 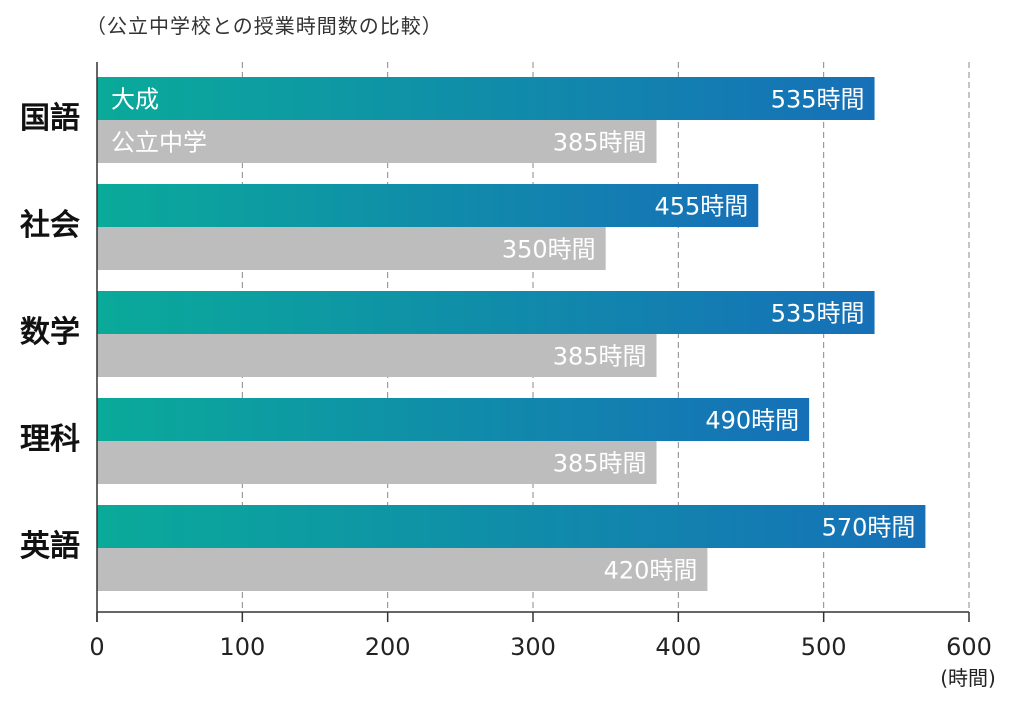 What do you see at coordinates (824, 647) in the screenshot?
I see `x-tick-label: 500` at bounding box center [824, 647].